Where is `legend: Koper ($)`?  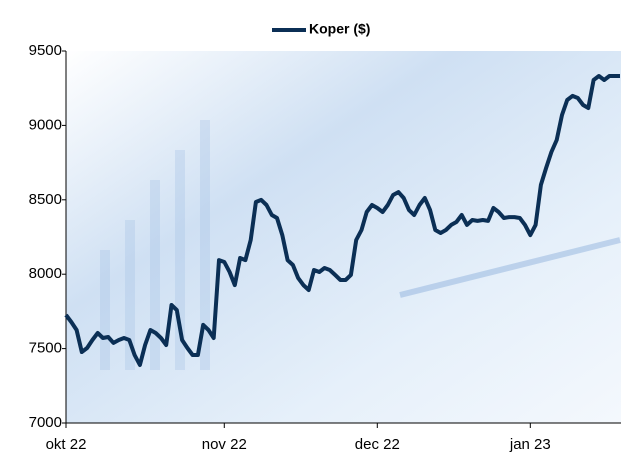 legend: Koper ($) is located at coordinates (321, 29).